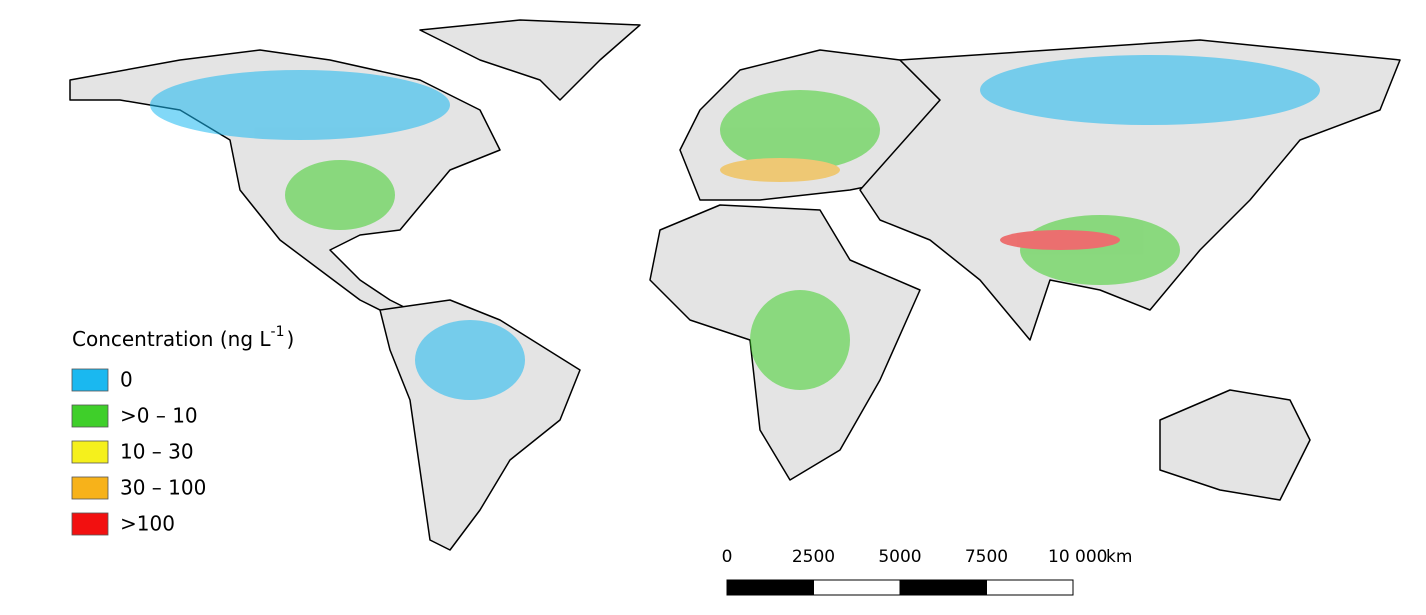 This screenshot has height=615, width=1426. Describe the element at coordinates (290, 339) in the screenshot. I see `legend-title-suffix: )` at that location.